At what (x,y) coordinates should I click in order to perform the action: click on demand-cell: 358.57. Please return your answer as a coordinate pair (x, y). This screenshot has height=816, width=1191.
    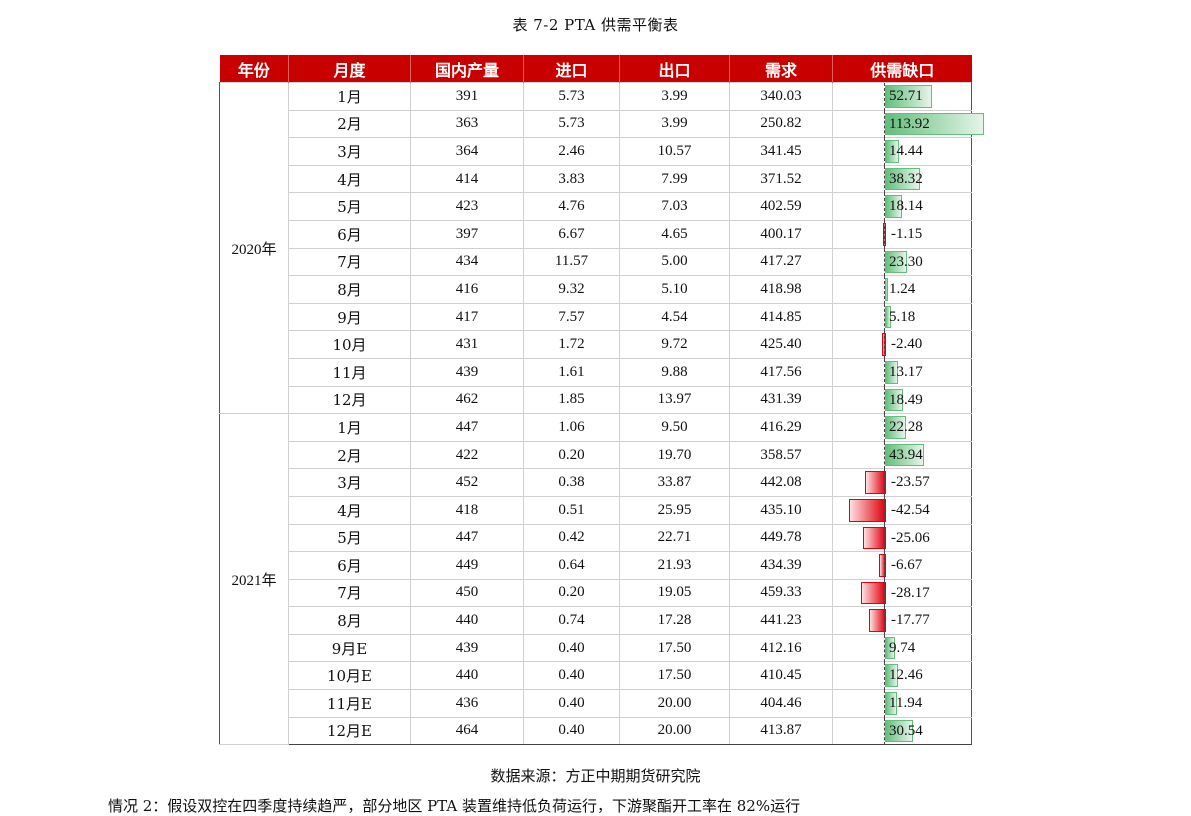
    Looking at the image, I should click on (781, 455).